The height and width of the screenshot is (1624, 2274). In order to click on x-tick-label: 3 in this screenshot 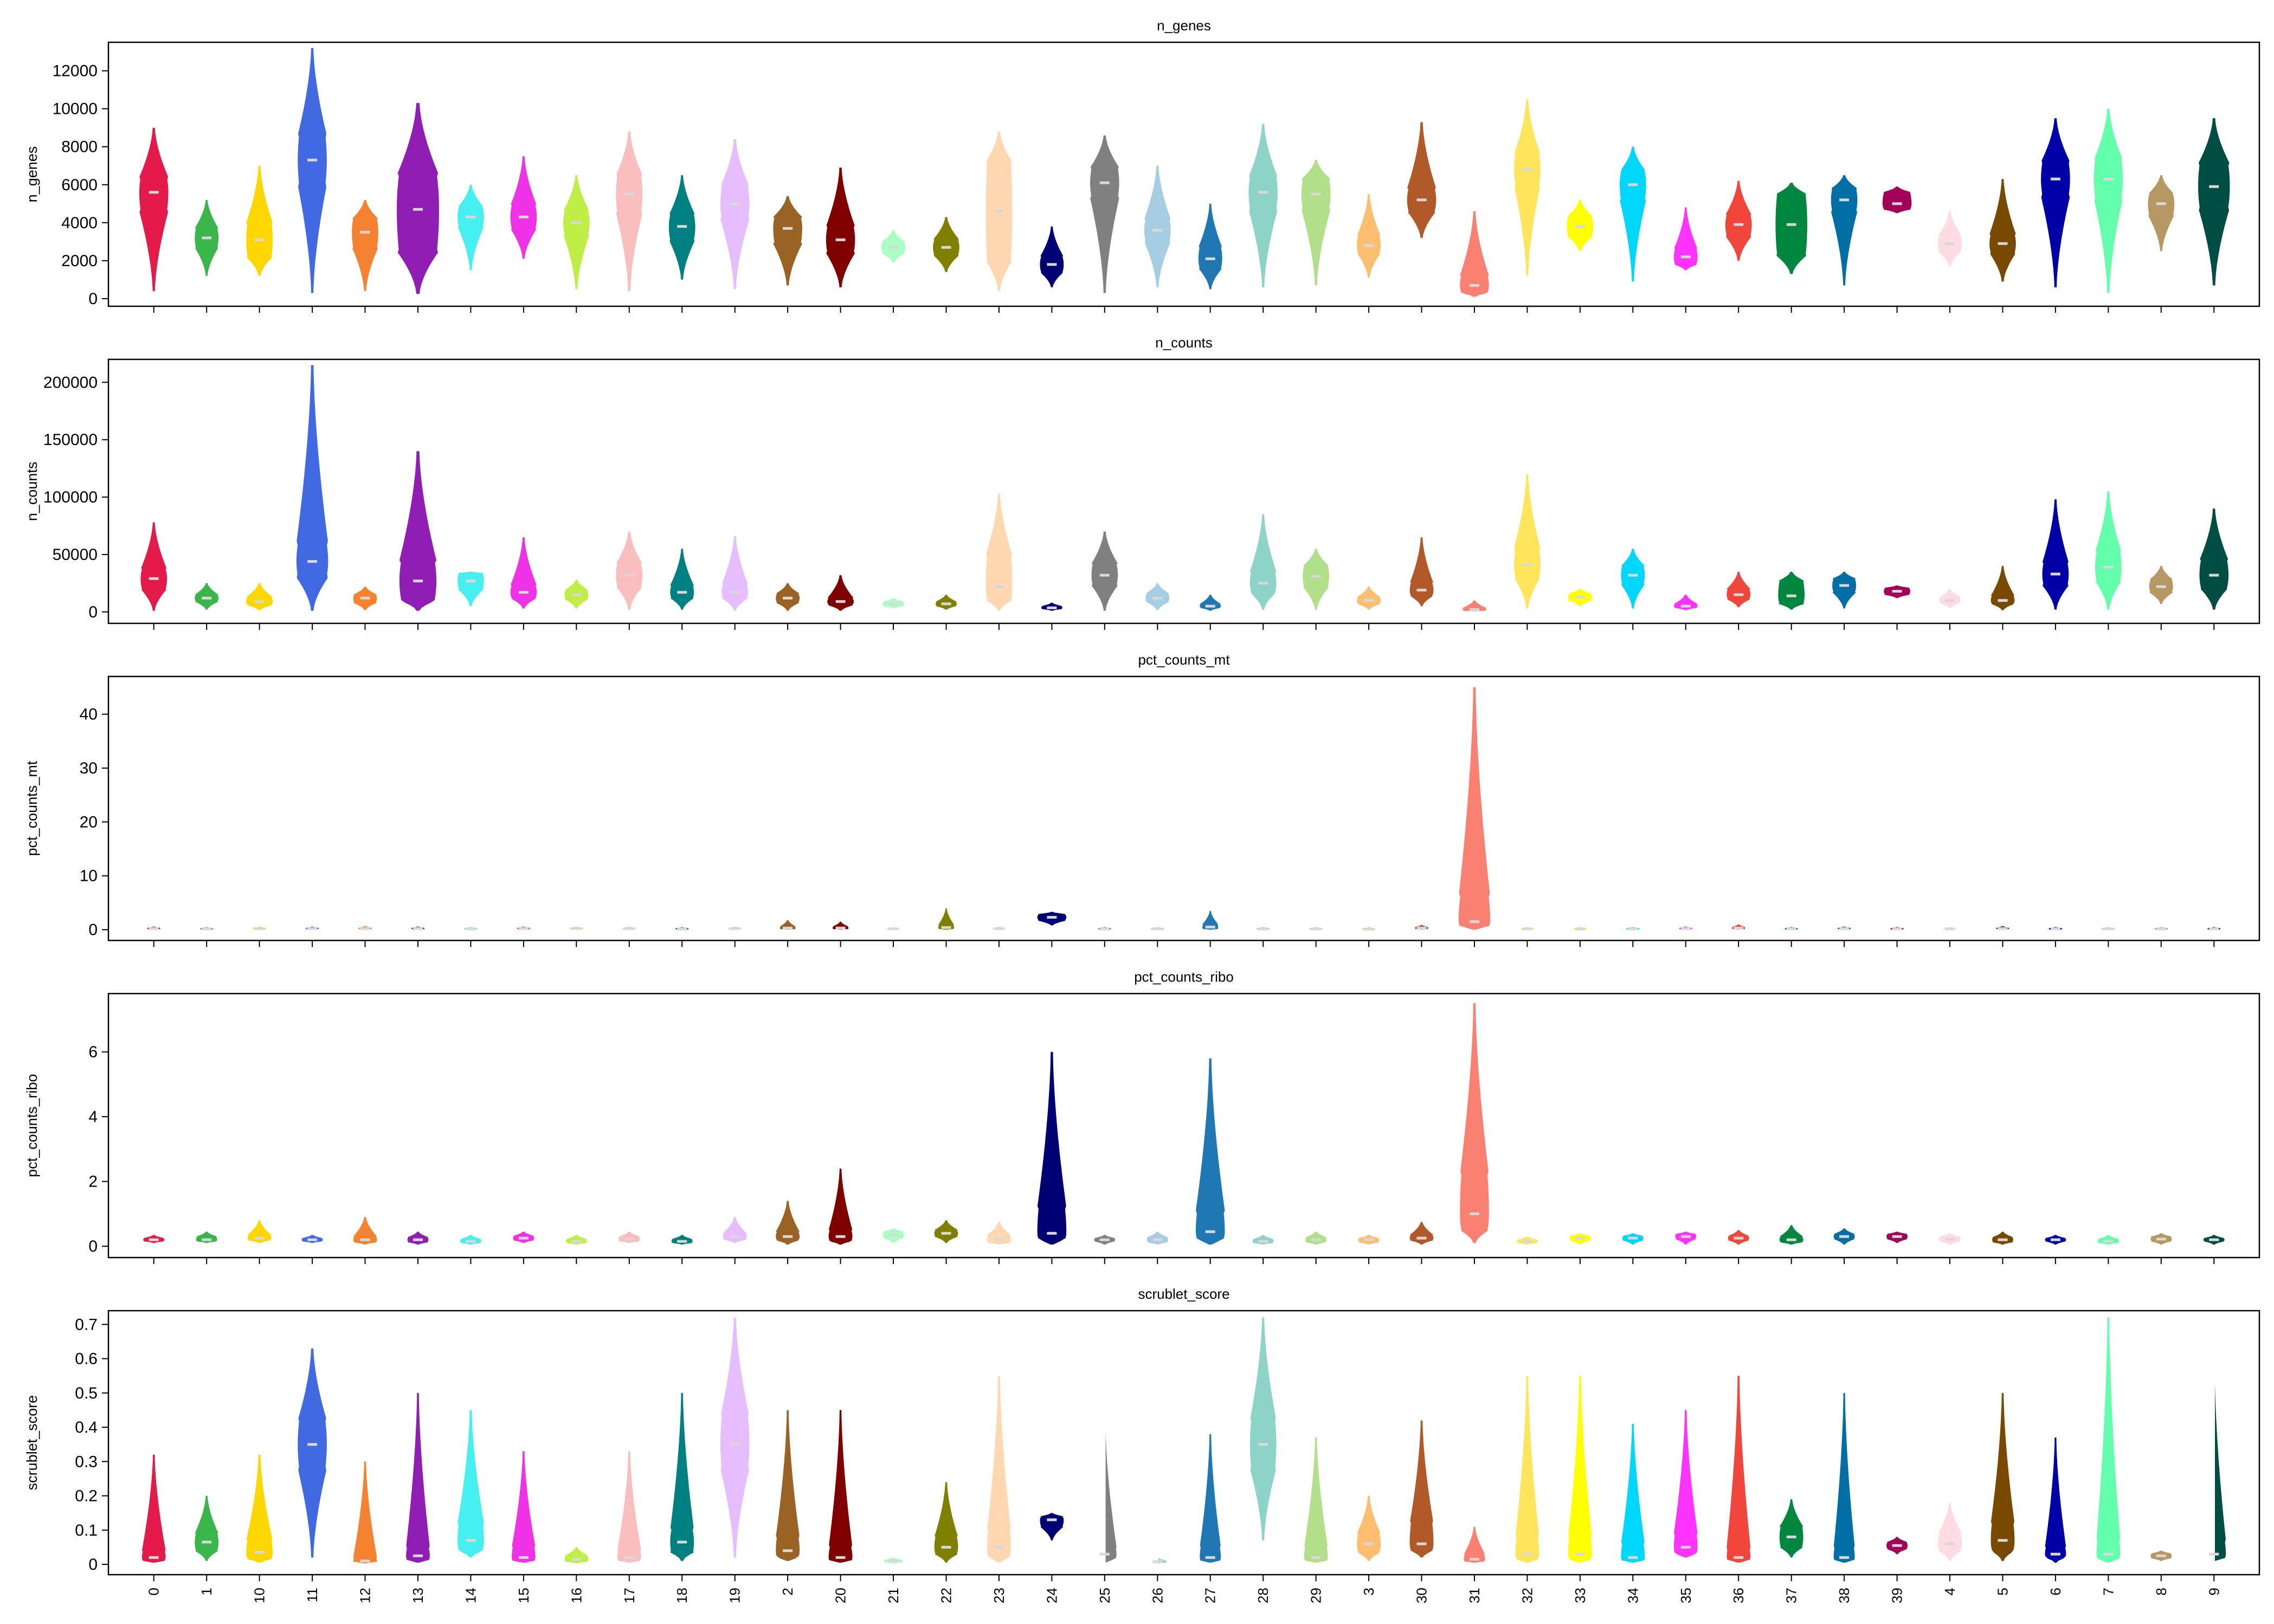, I will do `click(1369, 1591)`.